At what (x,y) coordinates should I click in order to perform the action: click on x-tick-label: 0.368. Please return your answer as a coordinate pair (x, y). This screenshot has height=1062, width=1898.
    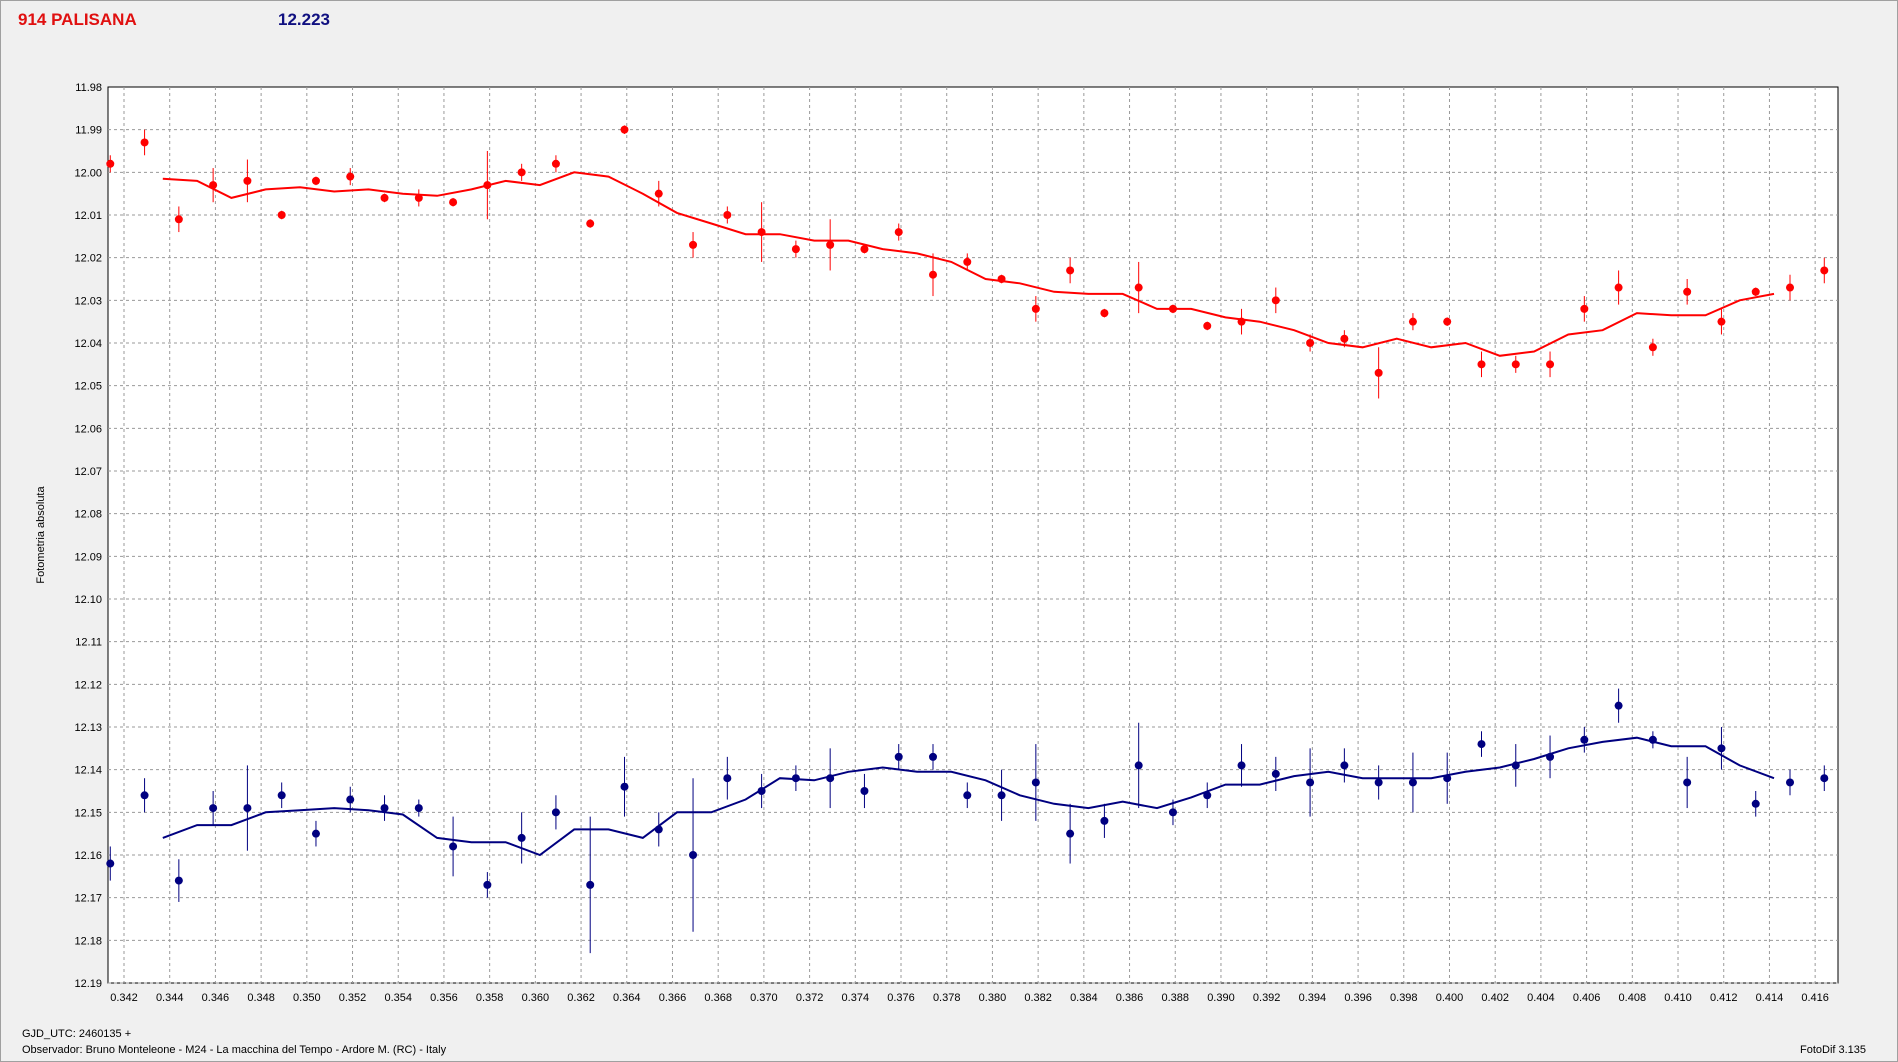
    Looking at the image, I should click on (718, 998).